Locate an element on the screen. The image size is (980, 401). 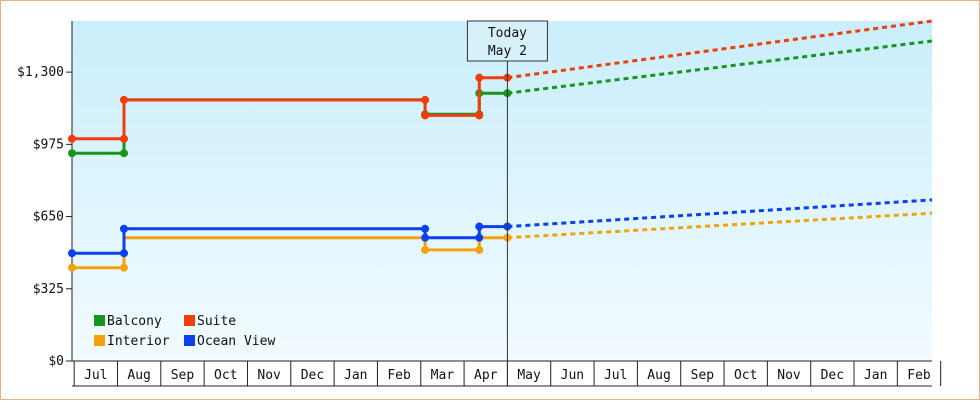
legend-label: Ocean View is located at coordinates (236, 341).